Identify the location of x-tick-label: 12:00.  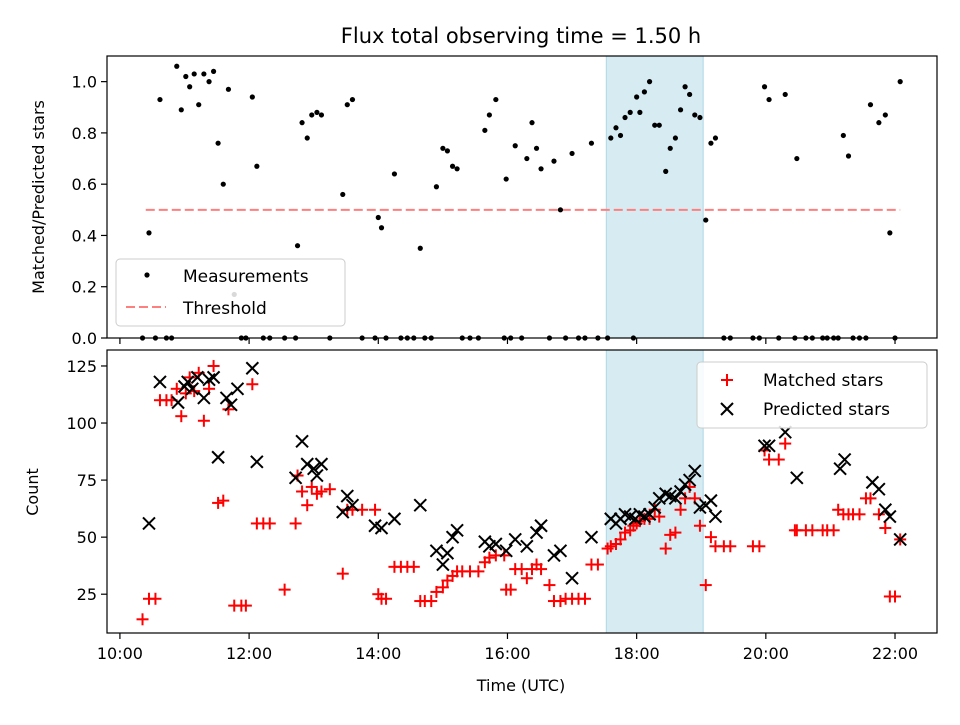
(249, 653).